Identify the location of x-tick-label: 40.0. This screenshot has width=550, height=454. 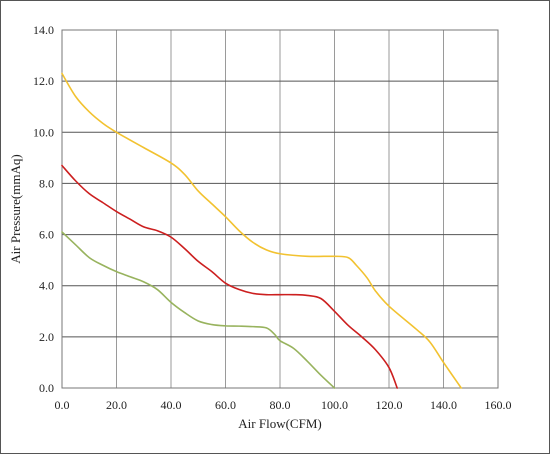
(171, 405).